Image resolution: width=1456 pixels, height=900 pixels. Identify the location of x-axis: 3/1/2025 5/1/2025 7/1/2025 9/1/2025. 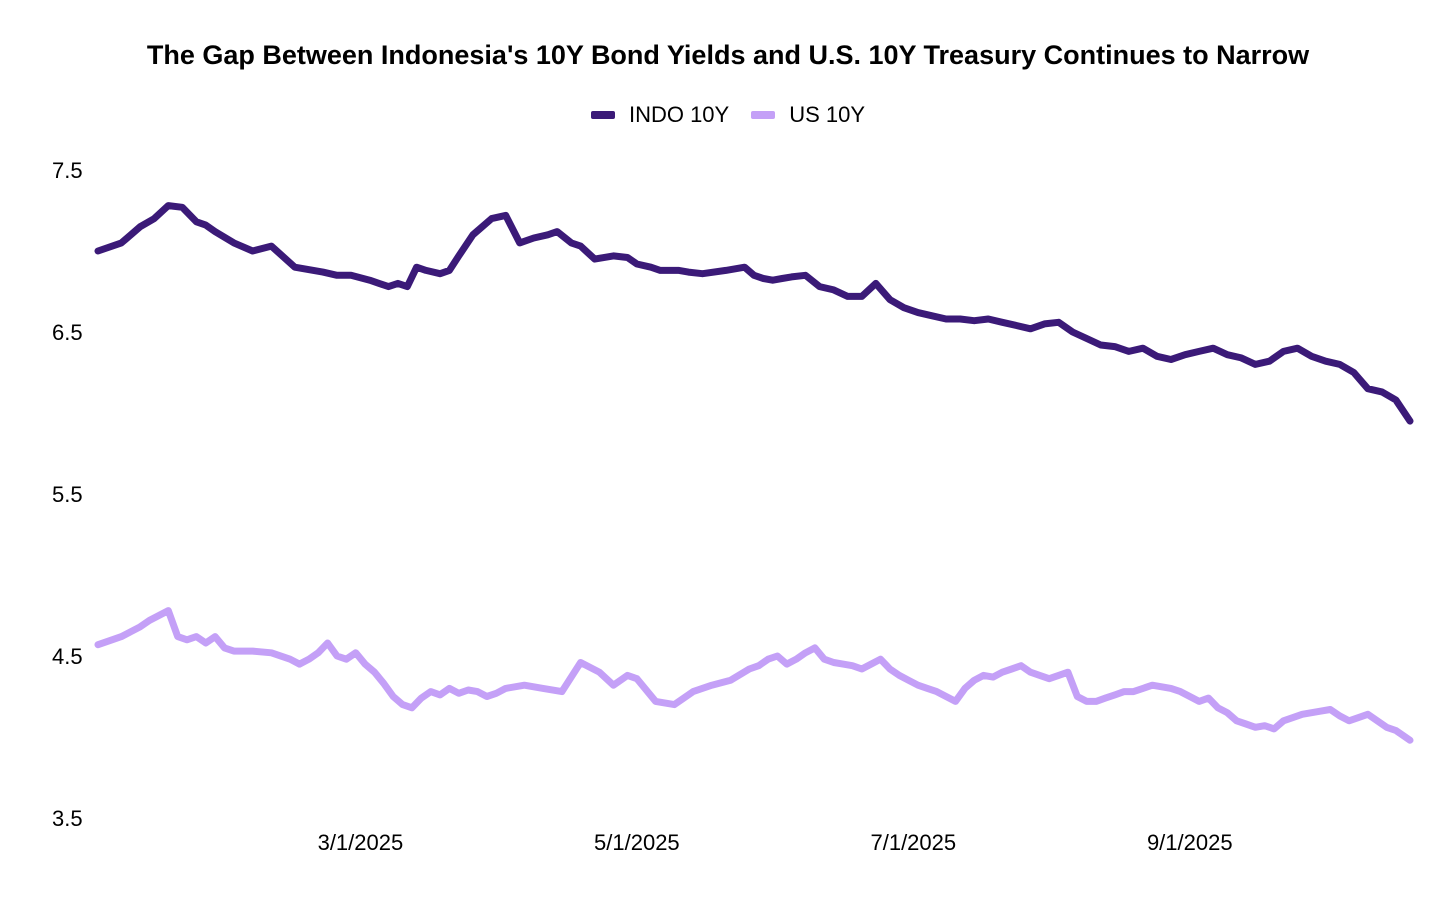
(775, 842).